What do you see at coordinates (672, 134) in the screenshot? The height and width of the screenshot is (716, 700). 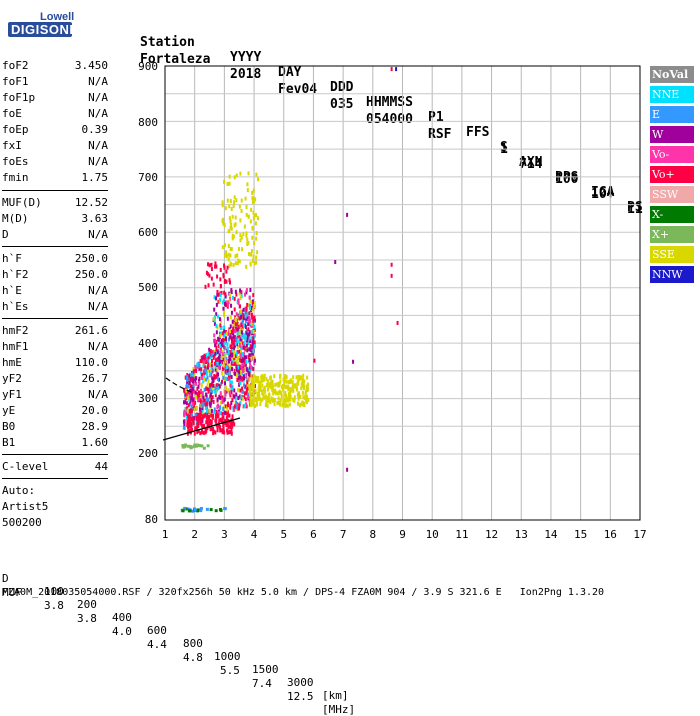 I see `legend-item-w: W` at bounding box center [672, 134].